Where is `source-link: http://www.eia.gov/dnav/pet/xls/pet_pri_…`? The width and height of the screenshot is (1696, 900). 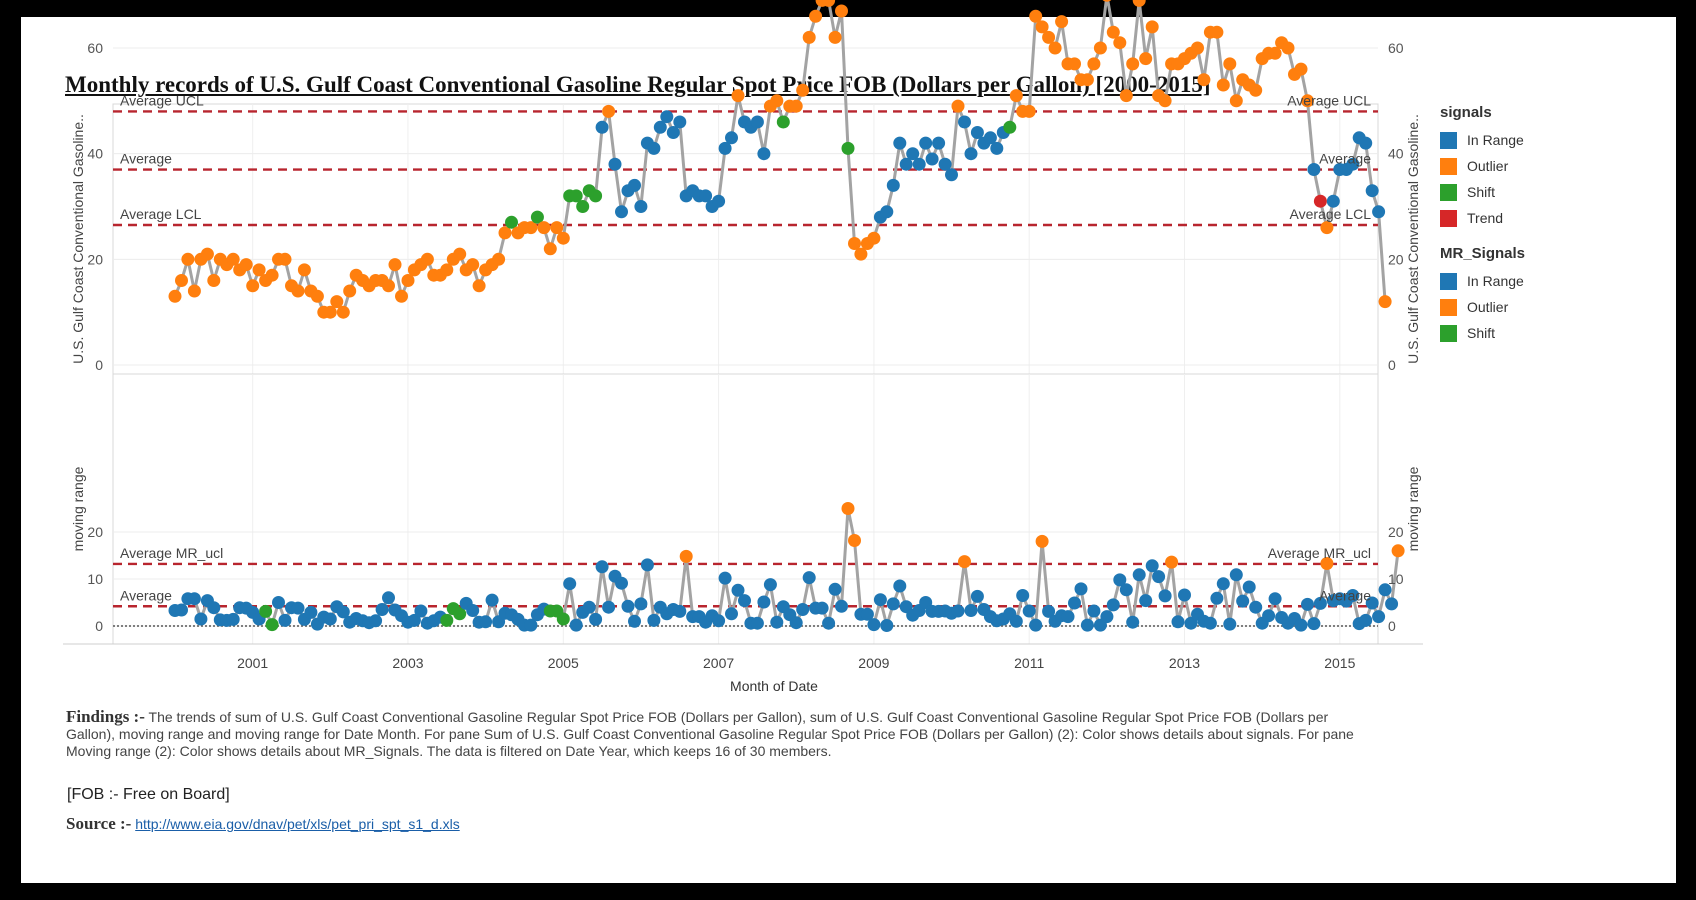
source-link: http://www.eia.gov/dnav/pet/xls/pet_pri_… is located at coordinates (297, 824).